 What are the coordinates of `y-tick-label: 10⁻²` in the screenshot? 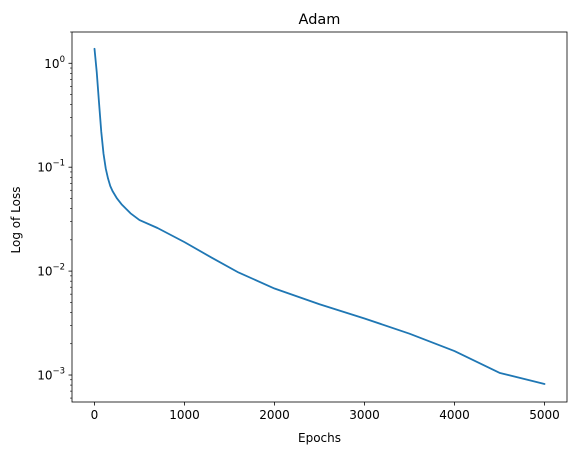 It's located at (51, 271).